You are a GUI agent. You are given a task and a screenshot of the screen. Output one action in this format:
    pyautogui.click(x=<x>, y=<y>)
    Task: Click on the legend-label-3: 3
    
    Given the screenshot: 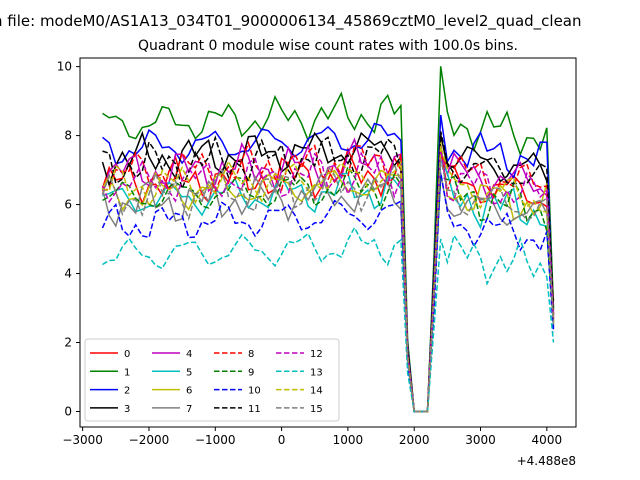 What is the action you would take?
    pyautogui.click(x=127, y=409)
    